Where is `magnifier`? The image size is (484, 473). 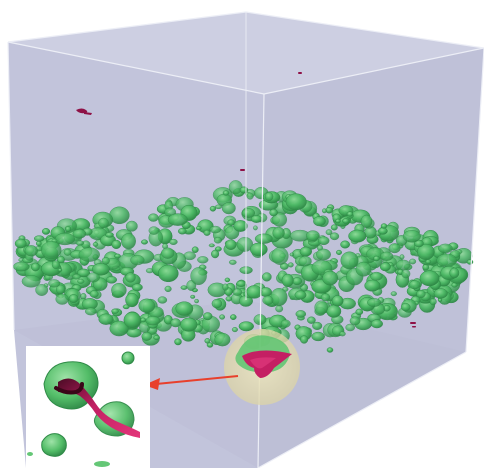 magnifier is located at coordinates (262, 367).